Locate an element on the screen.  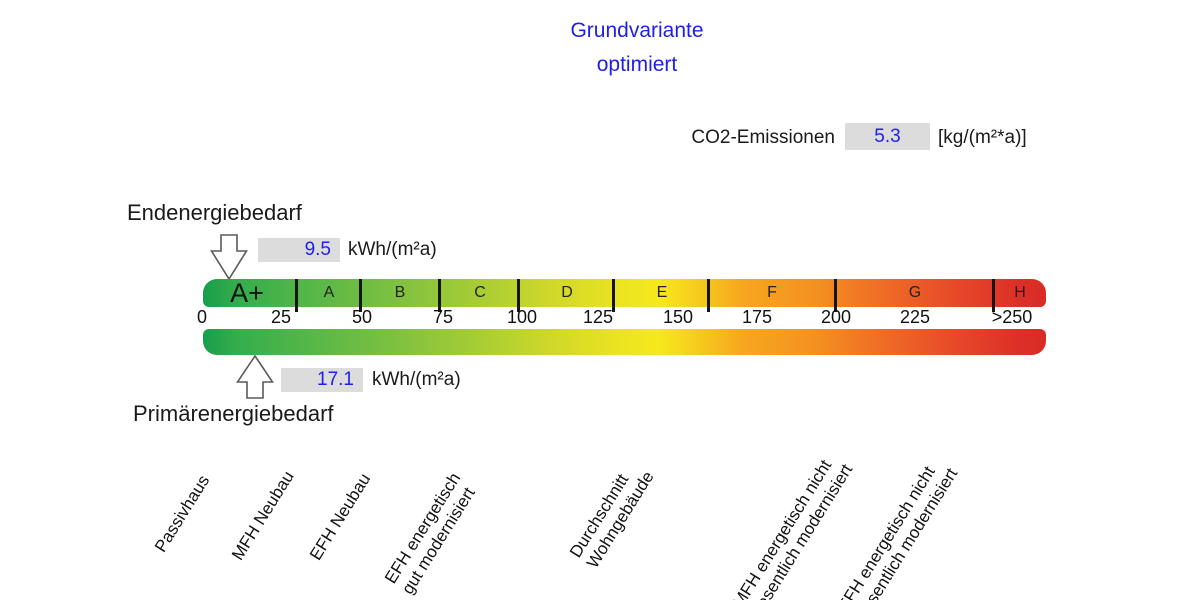
ref-label-efh-neubau: EFH Neubau is located at coordinates (340, 517).